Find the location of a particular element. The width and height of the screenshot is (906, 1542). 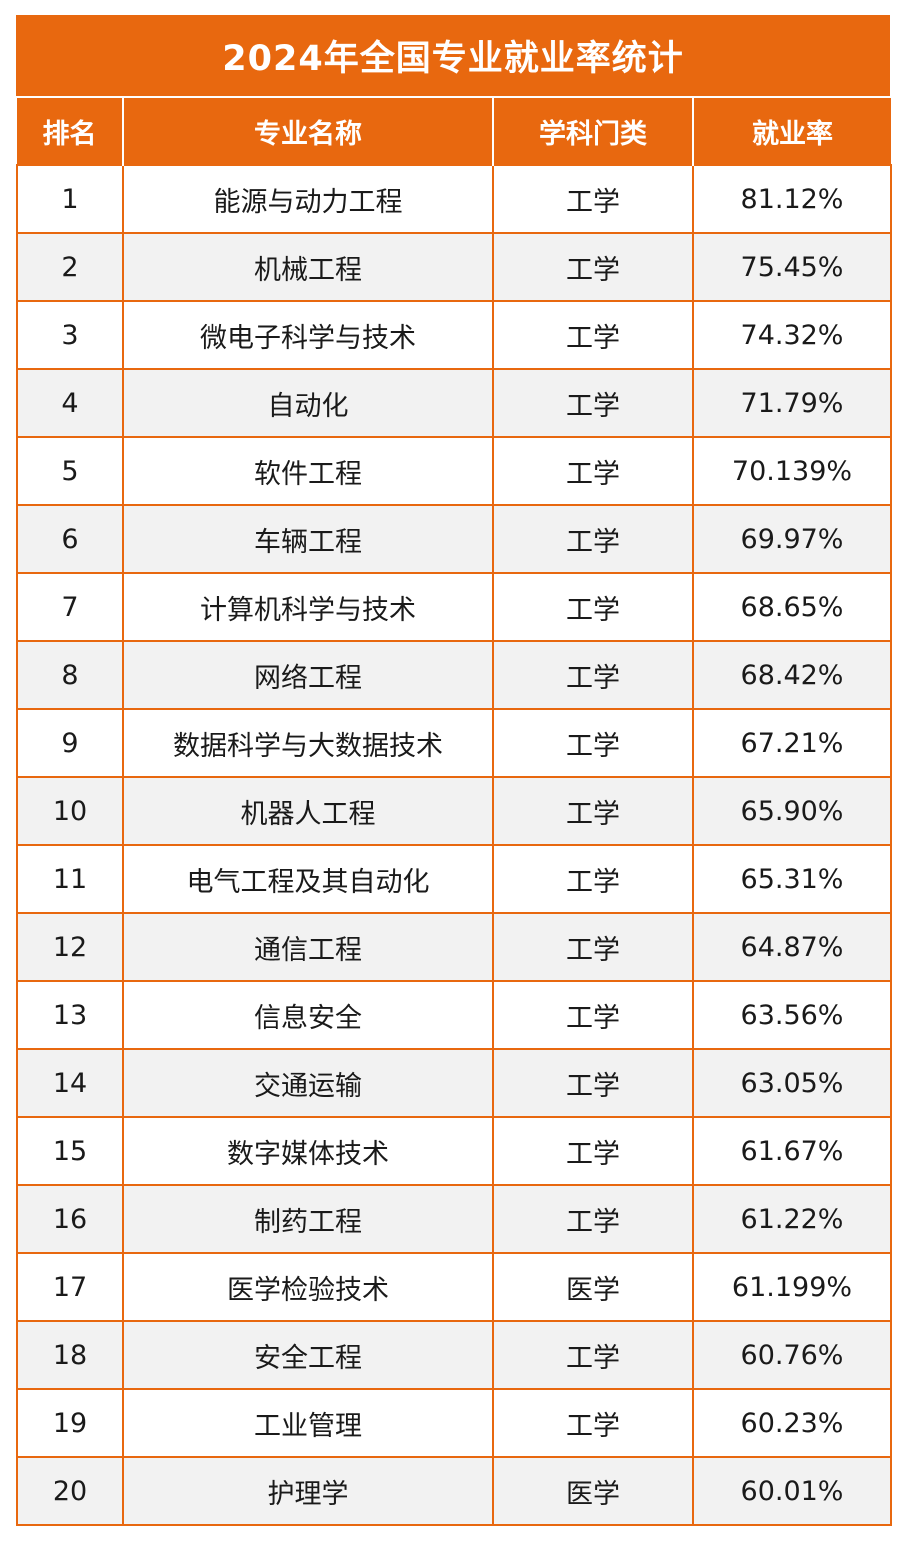

table-row: 10 机器人工程 工学 65.90% is located at coordinates (454, 811).